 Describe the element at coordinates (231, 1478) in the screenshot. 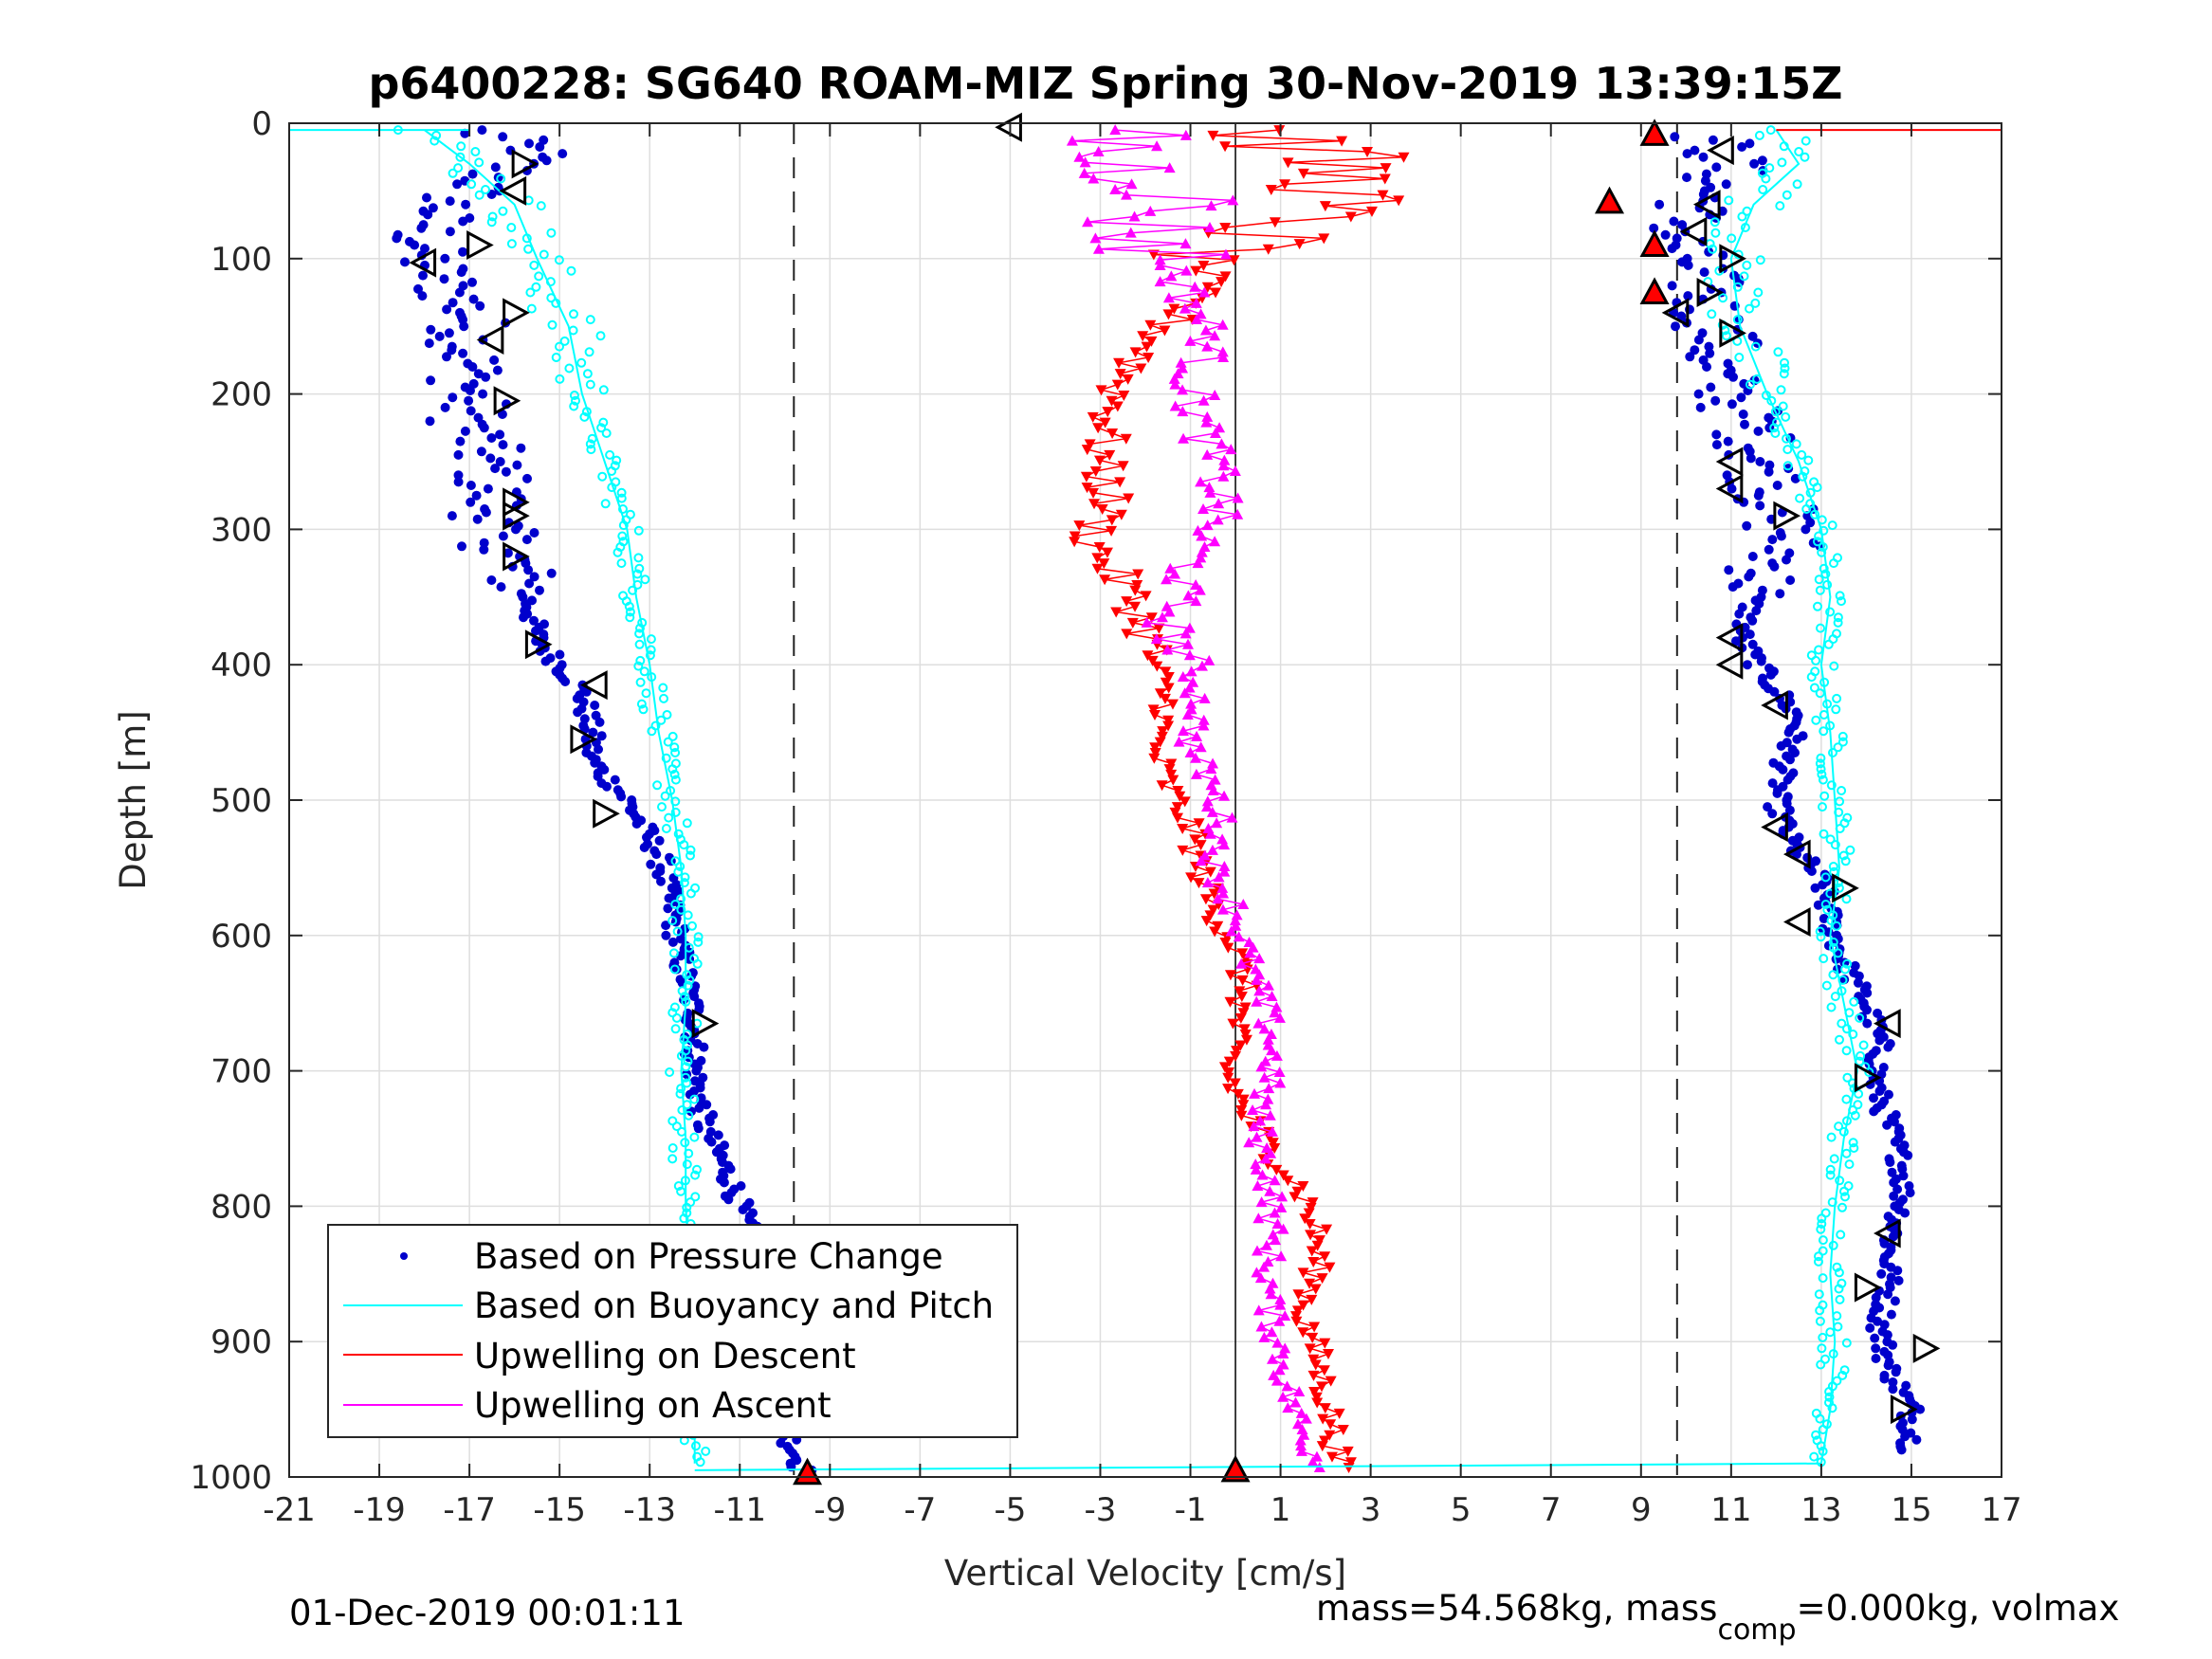

I see `y-tick-label: 1000` at that location.